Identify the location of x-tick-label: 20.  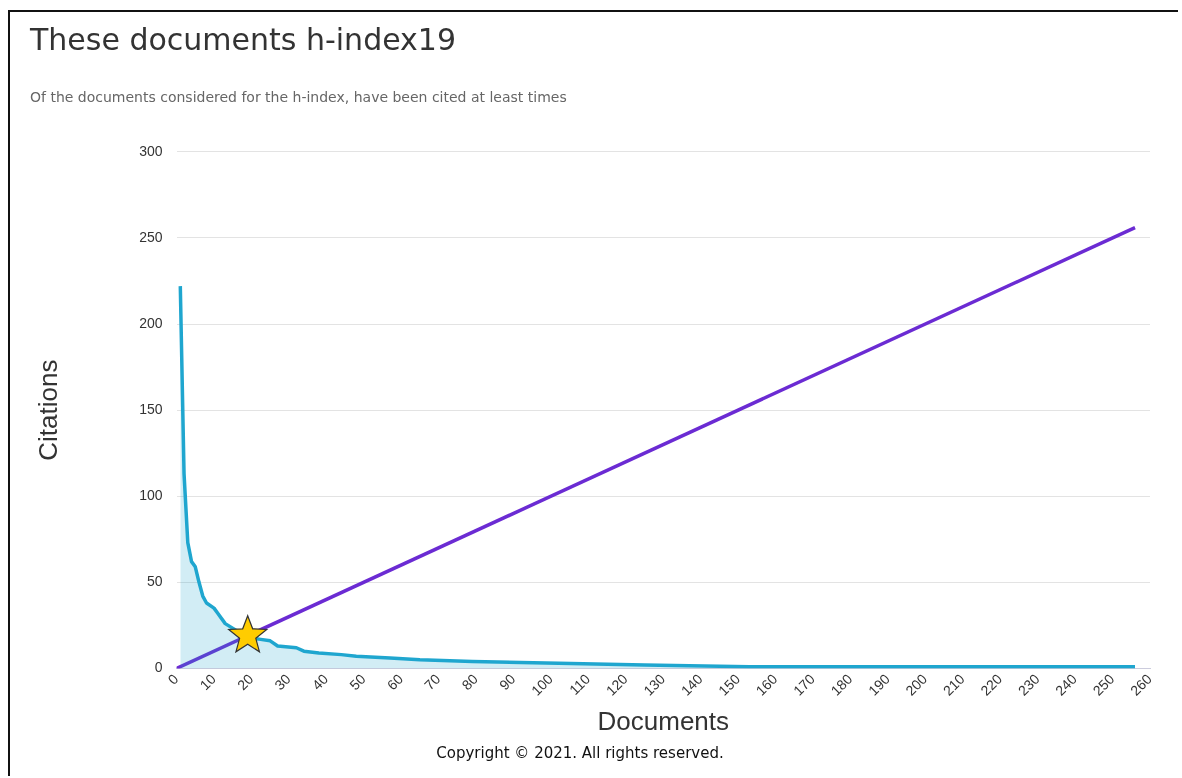
(245, 682).